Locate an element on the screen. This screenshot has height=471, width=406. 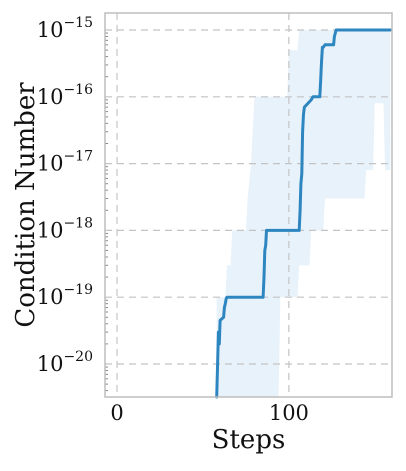
y-tick-label: 10−15 is located at coordinates (65, 28).